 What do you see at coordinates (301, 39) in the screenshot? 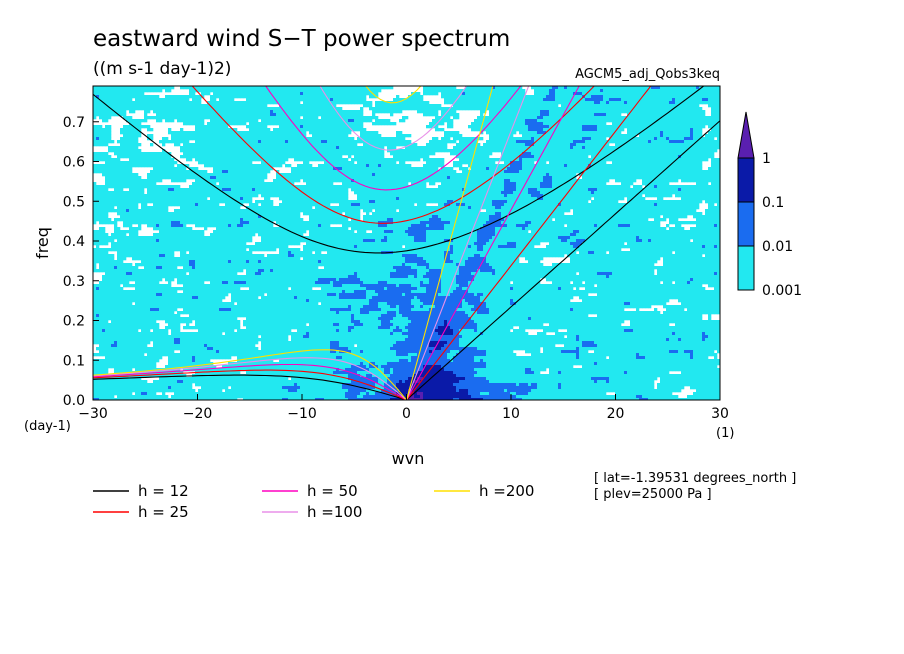
I see `chart-title: eastward wind S−T power spectrum` at bounding box center [301, 39].